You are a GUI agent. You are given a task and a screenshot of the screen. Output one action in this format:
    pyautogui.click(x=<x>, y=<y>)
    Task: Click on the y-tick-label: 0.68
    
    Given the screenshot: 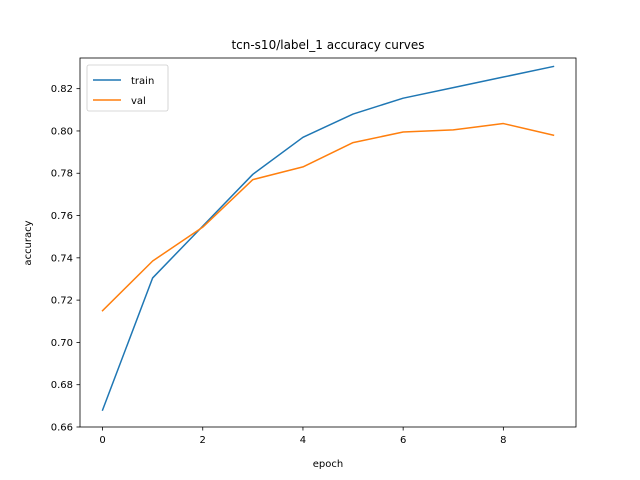 What is the action you would take?
    pyautogui.click(x=62, y=385)
    